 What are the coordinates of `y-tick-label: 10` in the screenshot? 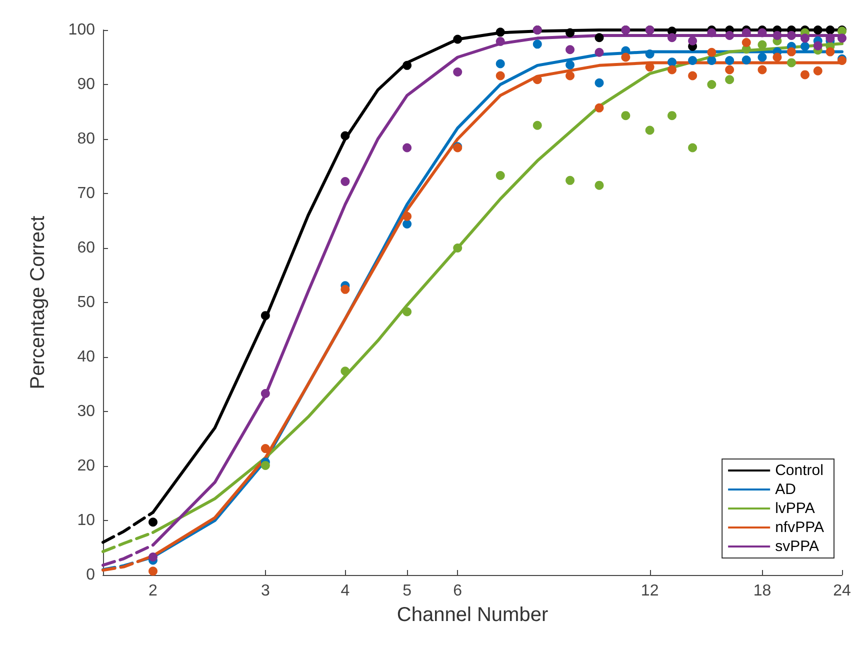 It's located at (86, 520).